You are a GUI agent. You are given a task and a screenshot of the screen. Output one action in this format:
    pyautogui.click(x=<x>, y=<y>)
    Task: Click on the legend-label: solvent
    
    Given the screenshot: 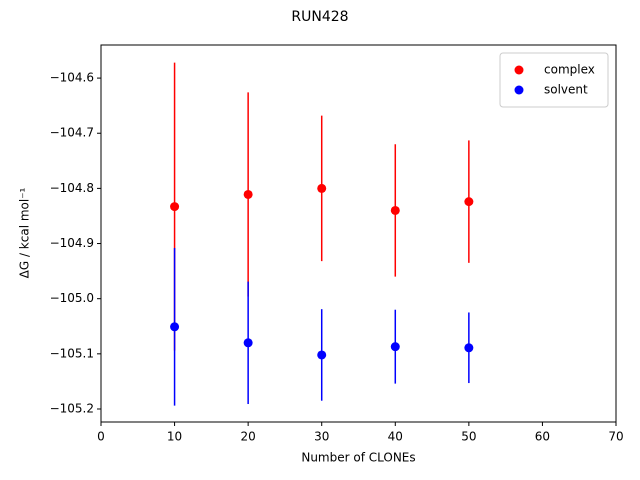 What is the action you would take?
    pyautogui.click(x=566, y=90)
    